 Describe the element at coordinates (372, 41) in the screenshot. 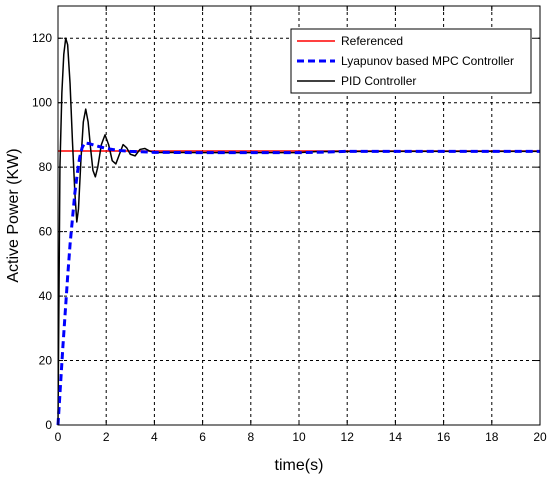

I see `legend-label-0: Referenced` at that location.